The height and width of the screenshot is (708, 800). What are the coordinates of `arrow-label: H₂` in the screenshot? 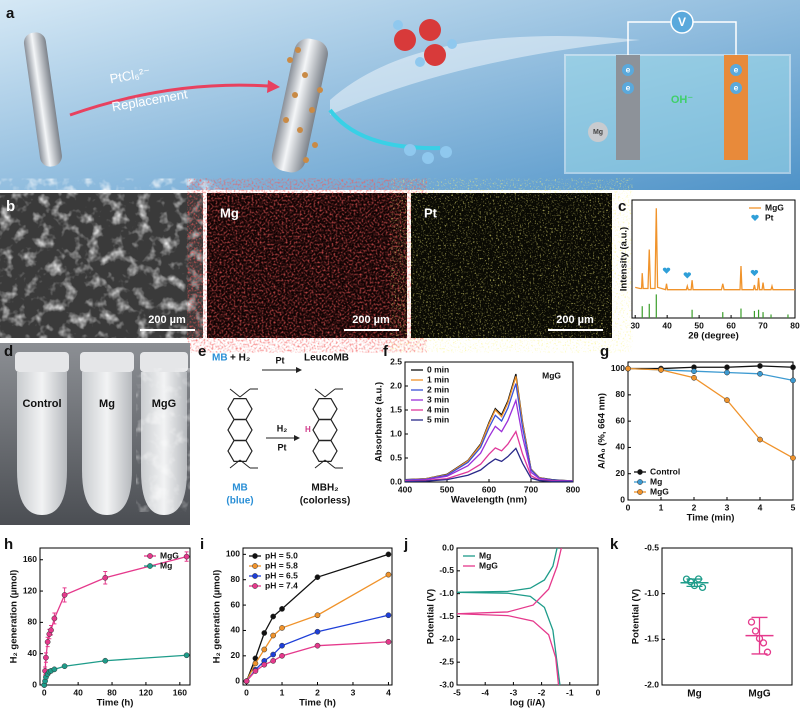 It's located at (282, 428).